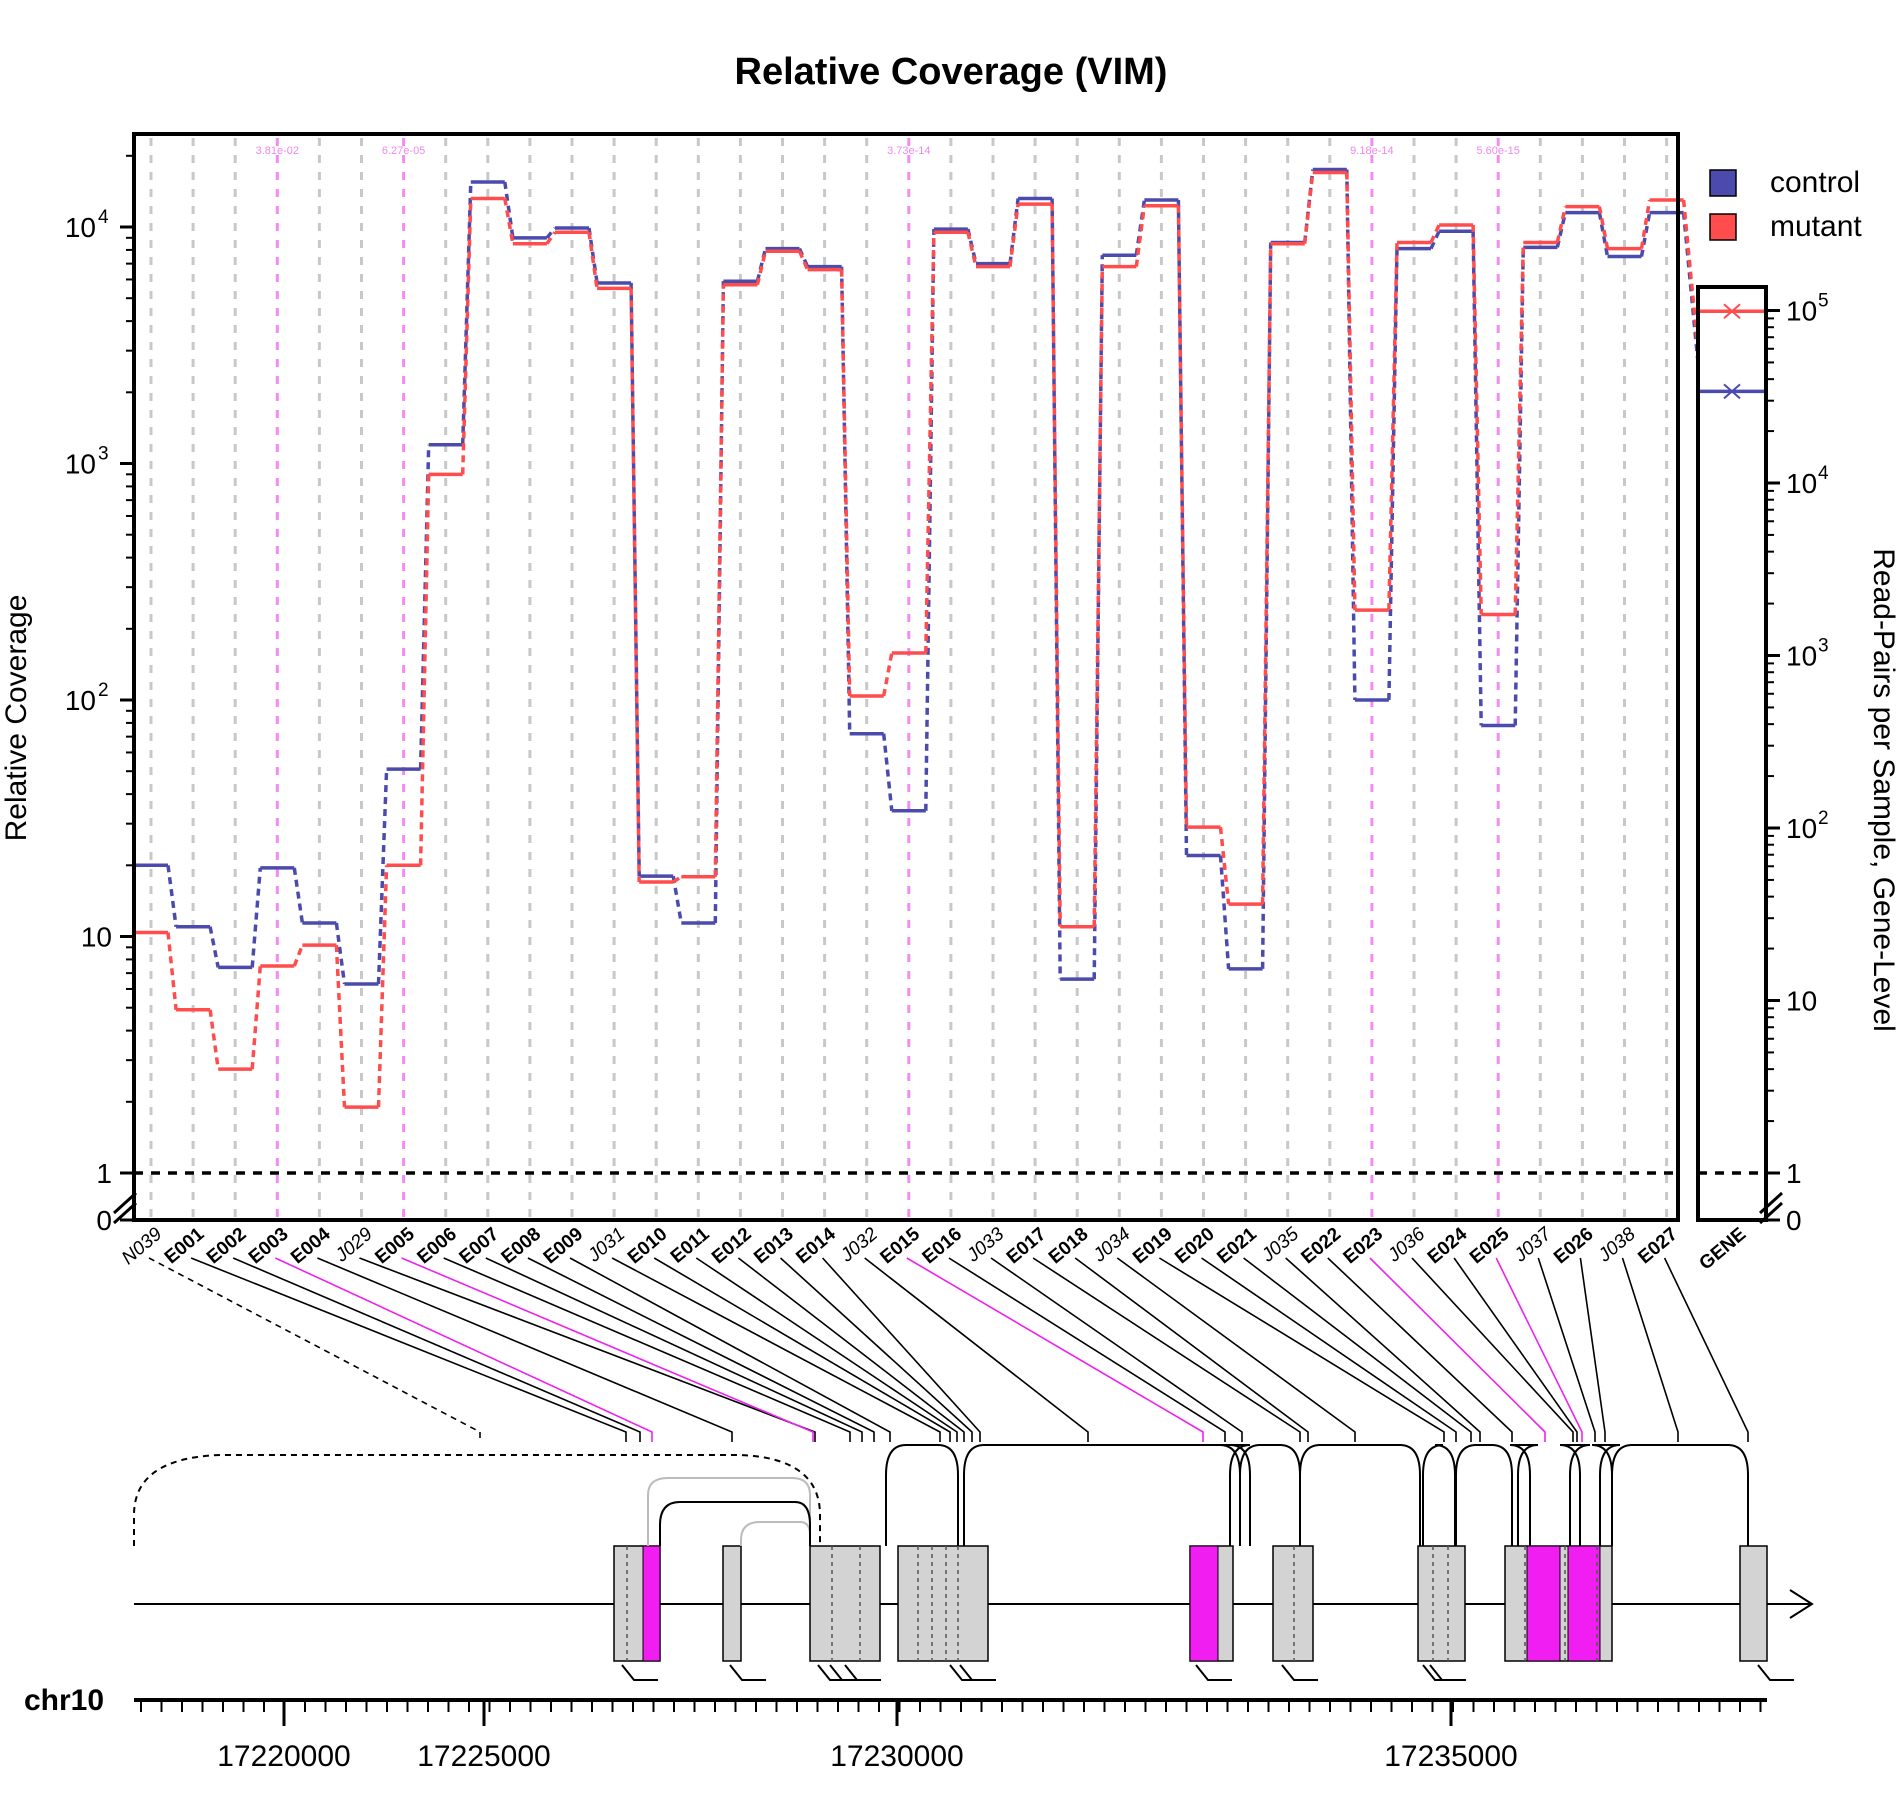 Image resolution: width=1902 pixels, height=1800 pixels. Describe the element at coordinates (908, 151) in the screenshot. I see `pvalue-label: 3.73e-14` at that location.